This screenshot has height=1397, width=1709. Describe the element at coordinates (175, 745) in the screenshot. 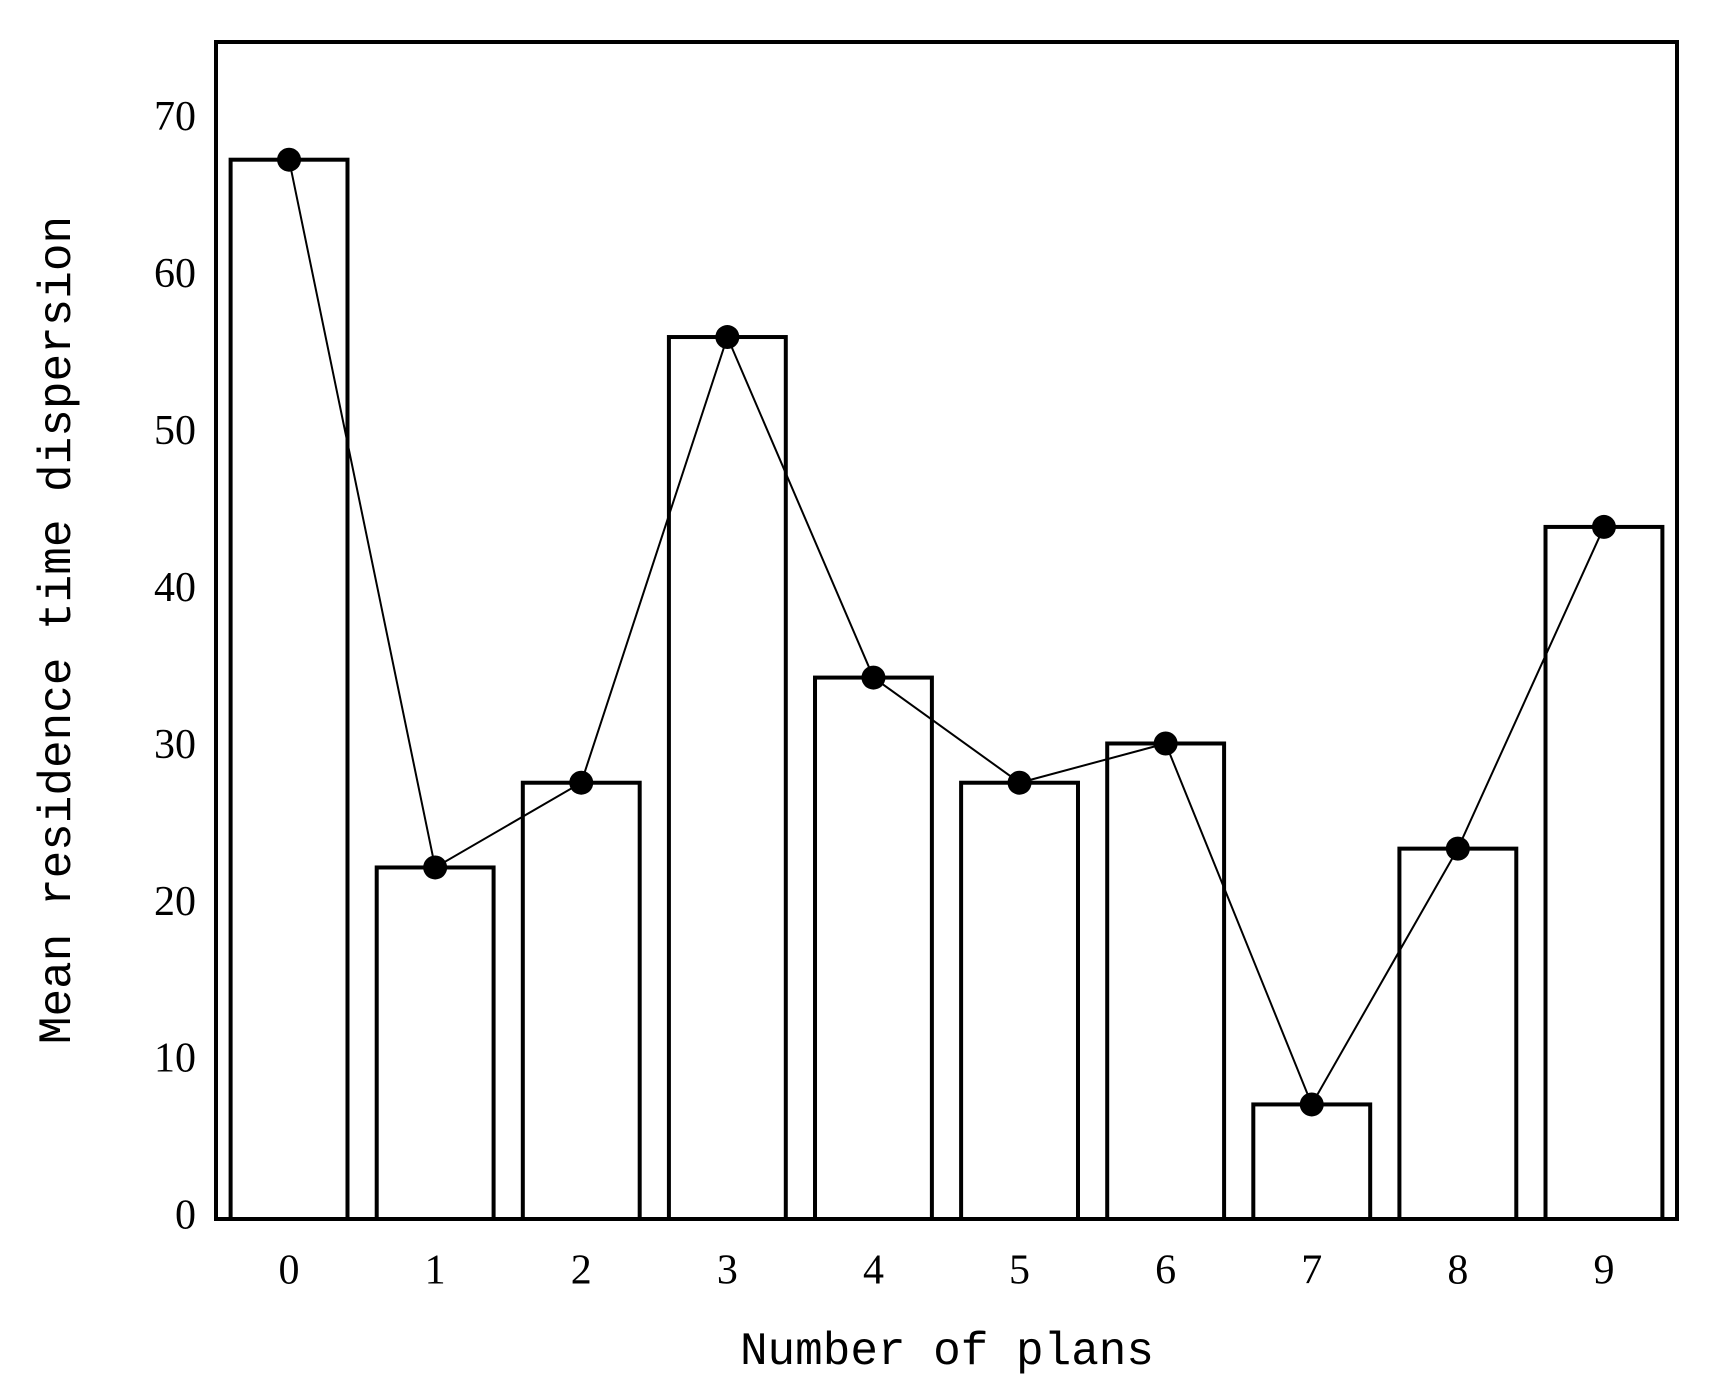

I see `y-tick-label: 30` at that location.